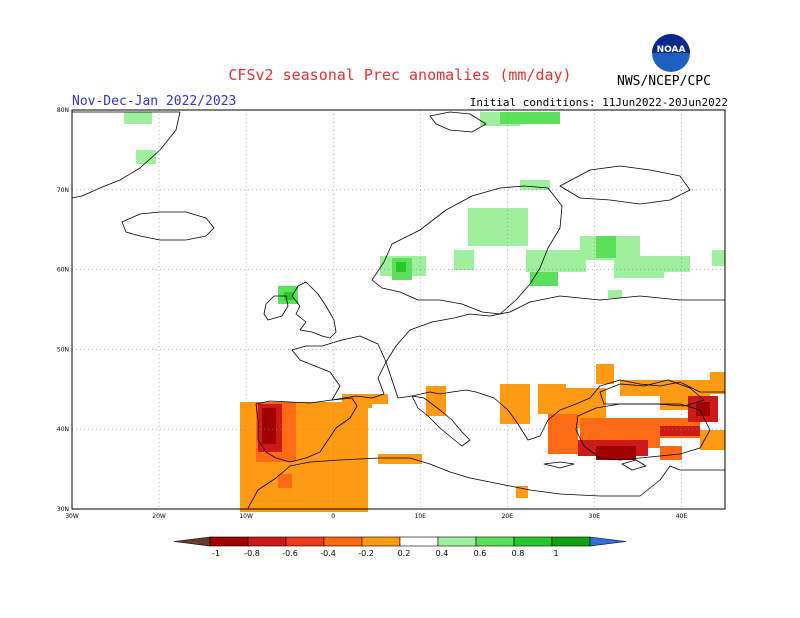  I want to click on iberia-coast, so click(306, 430).